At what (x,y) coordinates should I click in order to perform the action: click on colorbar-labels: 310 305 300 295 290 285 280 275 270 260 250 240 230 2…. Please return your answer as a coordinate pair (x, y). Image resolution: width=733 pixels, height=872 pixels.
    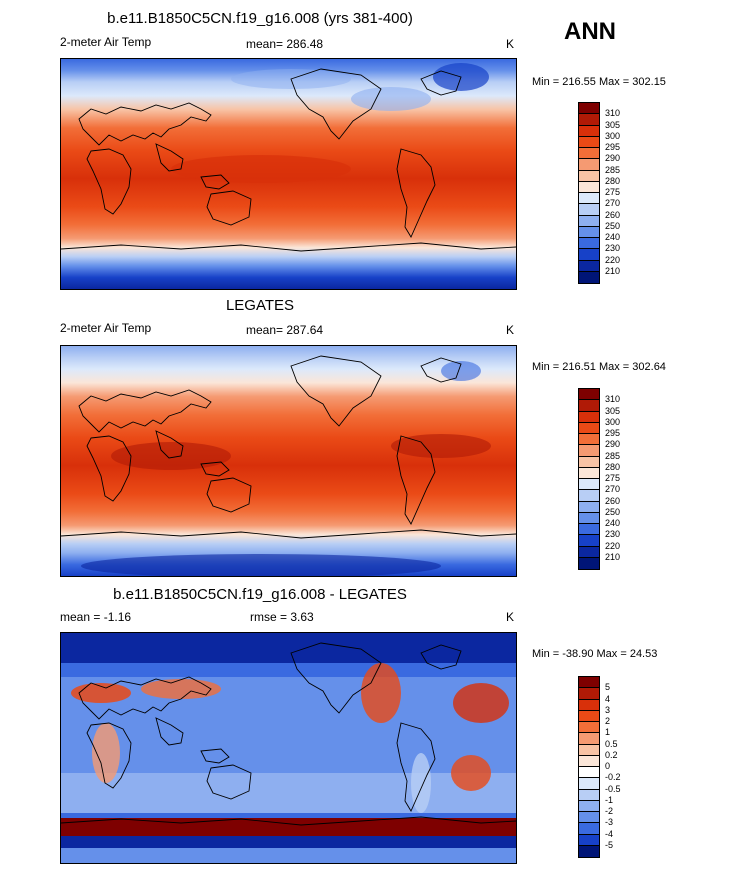
    Looking at the image, I should click on (625, 478).